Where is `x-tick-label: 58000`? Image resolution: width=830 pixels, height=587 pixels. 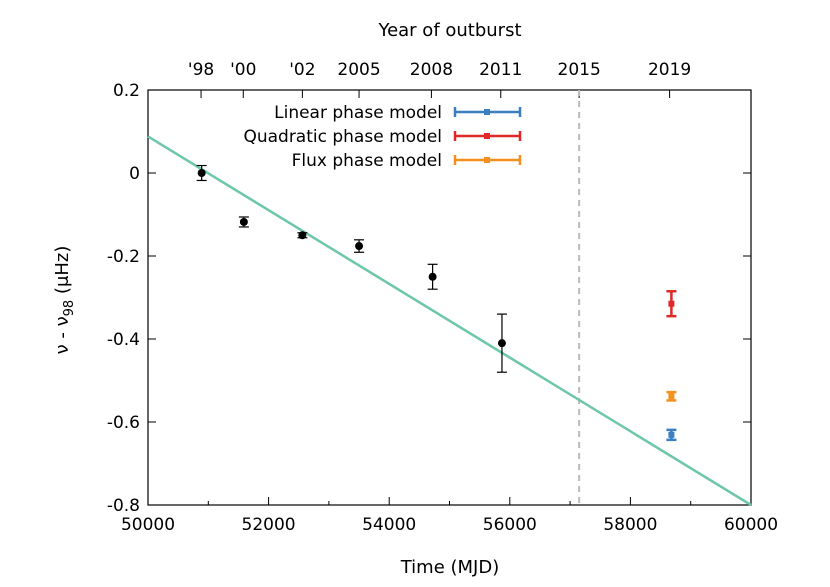 x-tick-label: 58000 is located at coordinates (630, 525).